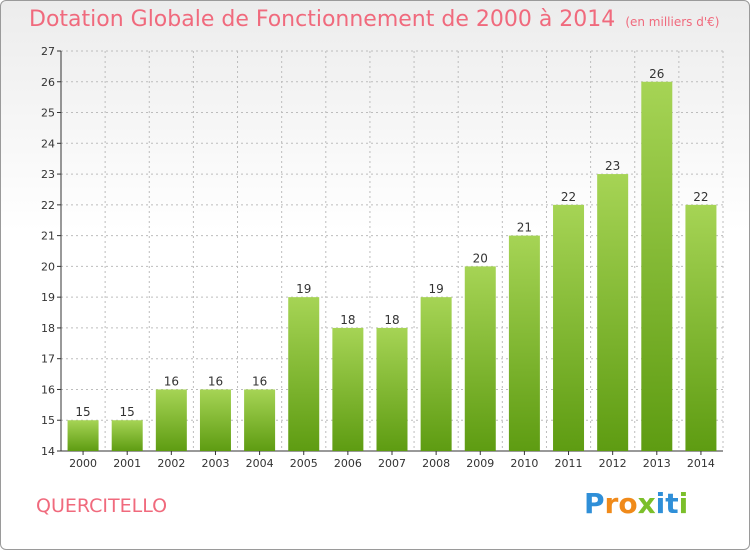 This screenshot has width=750, height=550. I want to click on x-tick-label: 2013, so click(657, 463).